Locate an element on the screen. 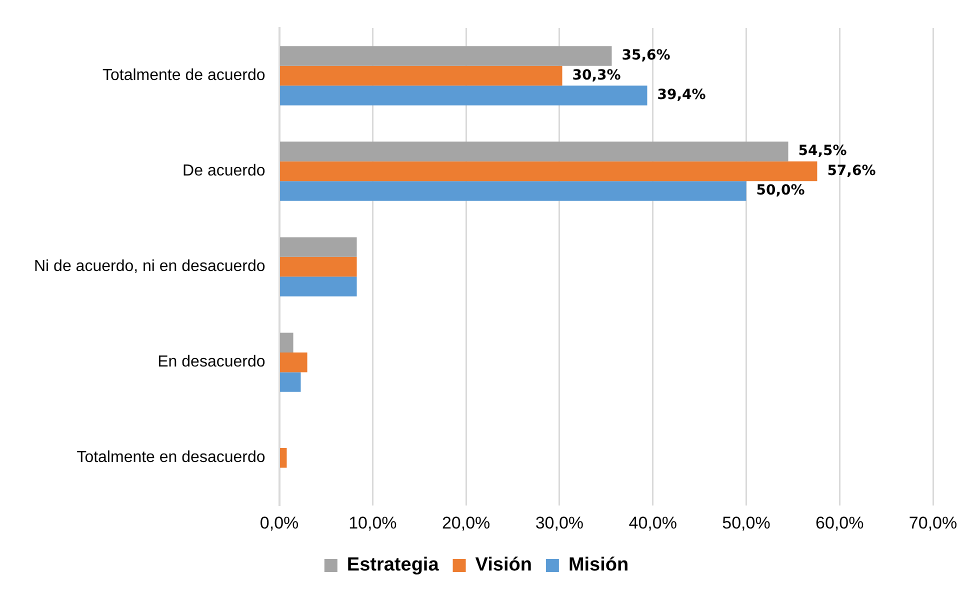 The width and height of the screenshot is (971, 591). x-tick-label: 10,0% is located at coordinates (372, 522).